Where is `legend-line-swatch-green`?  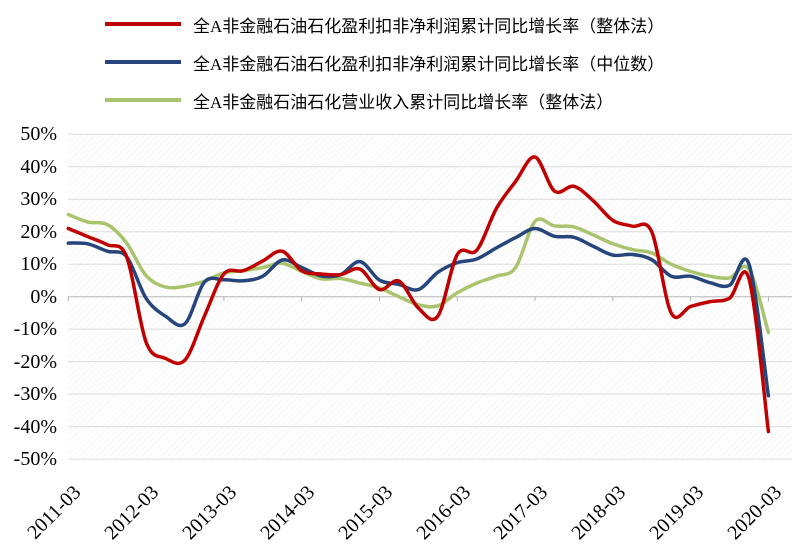
legend-line-swatch-green is located at coordinates (143, 100).